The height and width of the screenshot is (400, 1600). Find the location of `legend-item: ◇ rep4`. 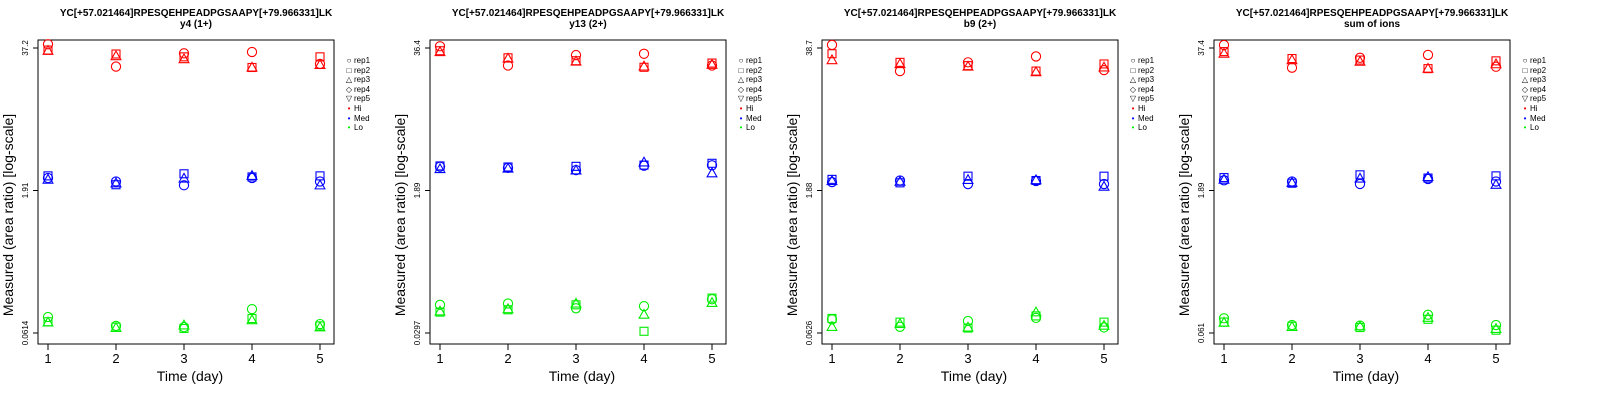

legend-item: ◇ rep4 is located at coordinates (1533, 90).